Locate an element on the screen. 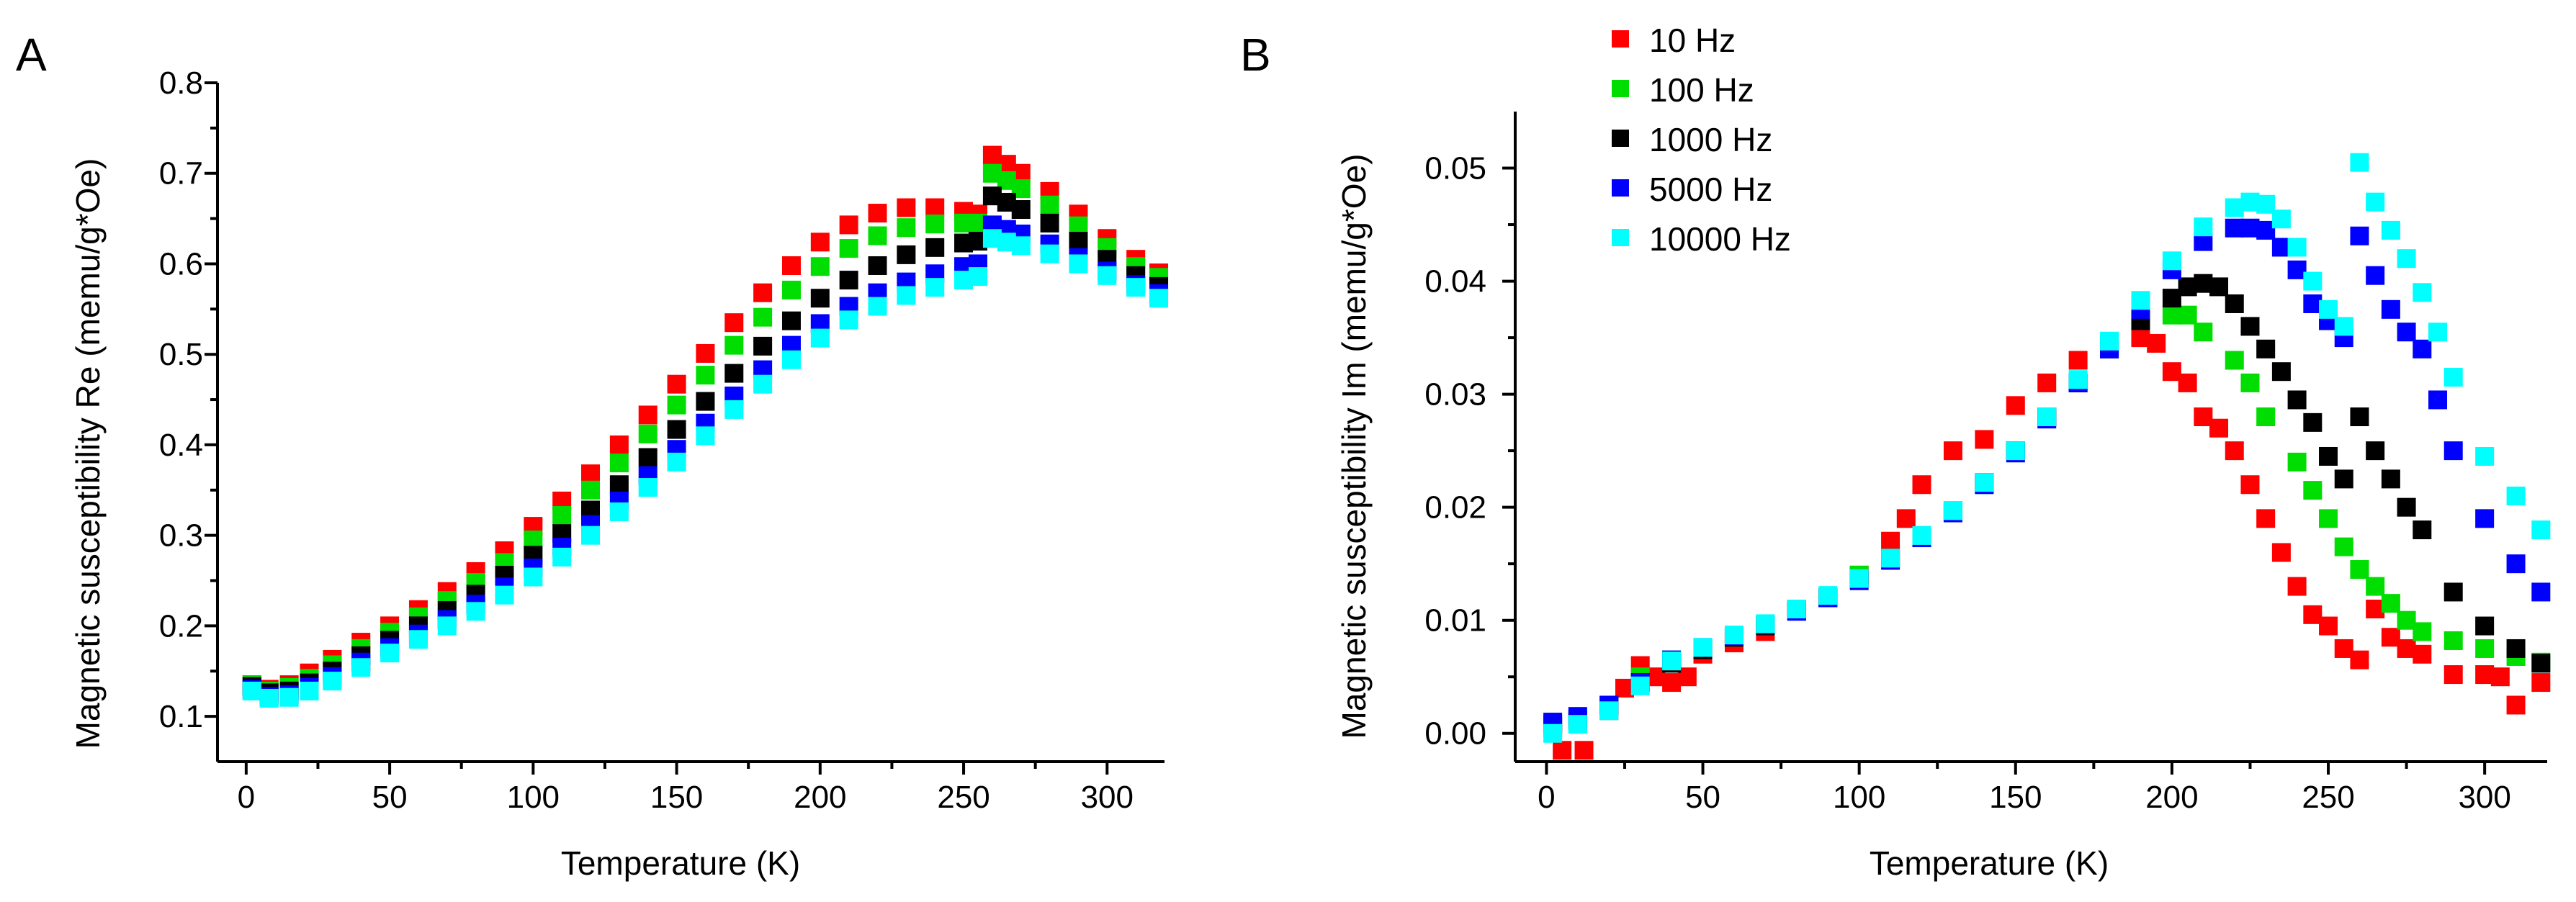 The width and height of the screenshot is (2576, 902). panel-b-y-tick-label: 0.00 is located at coordinates (1455, 734).